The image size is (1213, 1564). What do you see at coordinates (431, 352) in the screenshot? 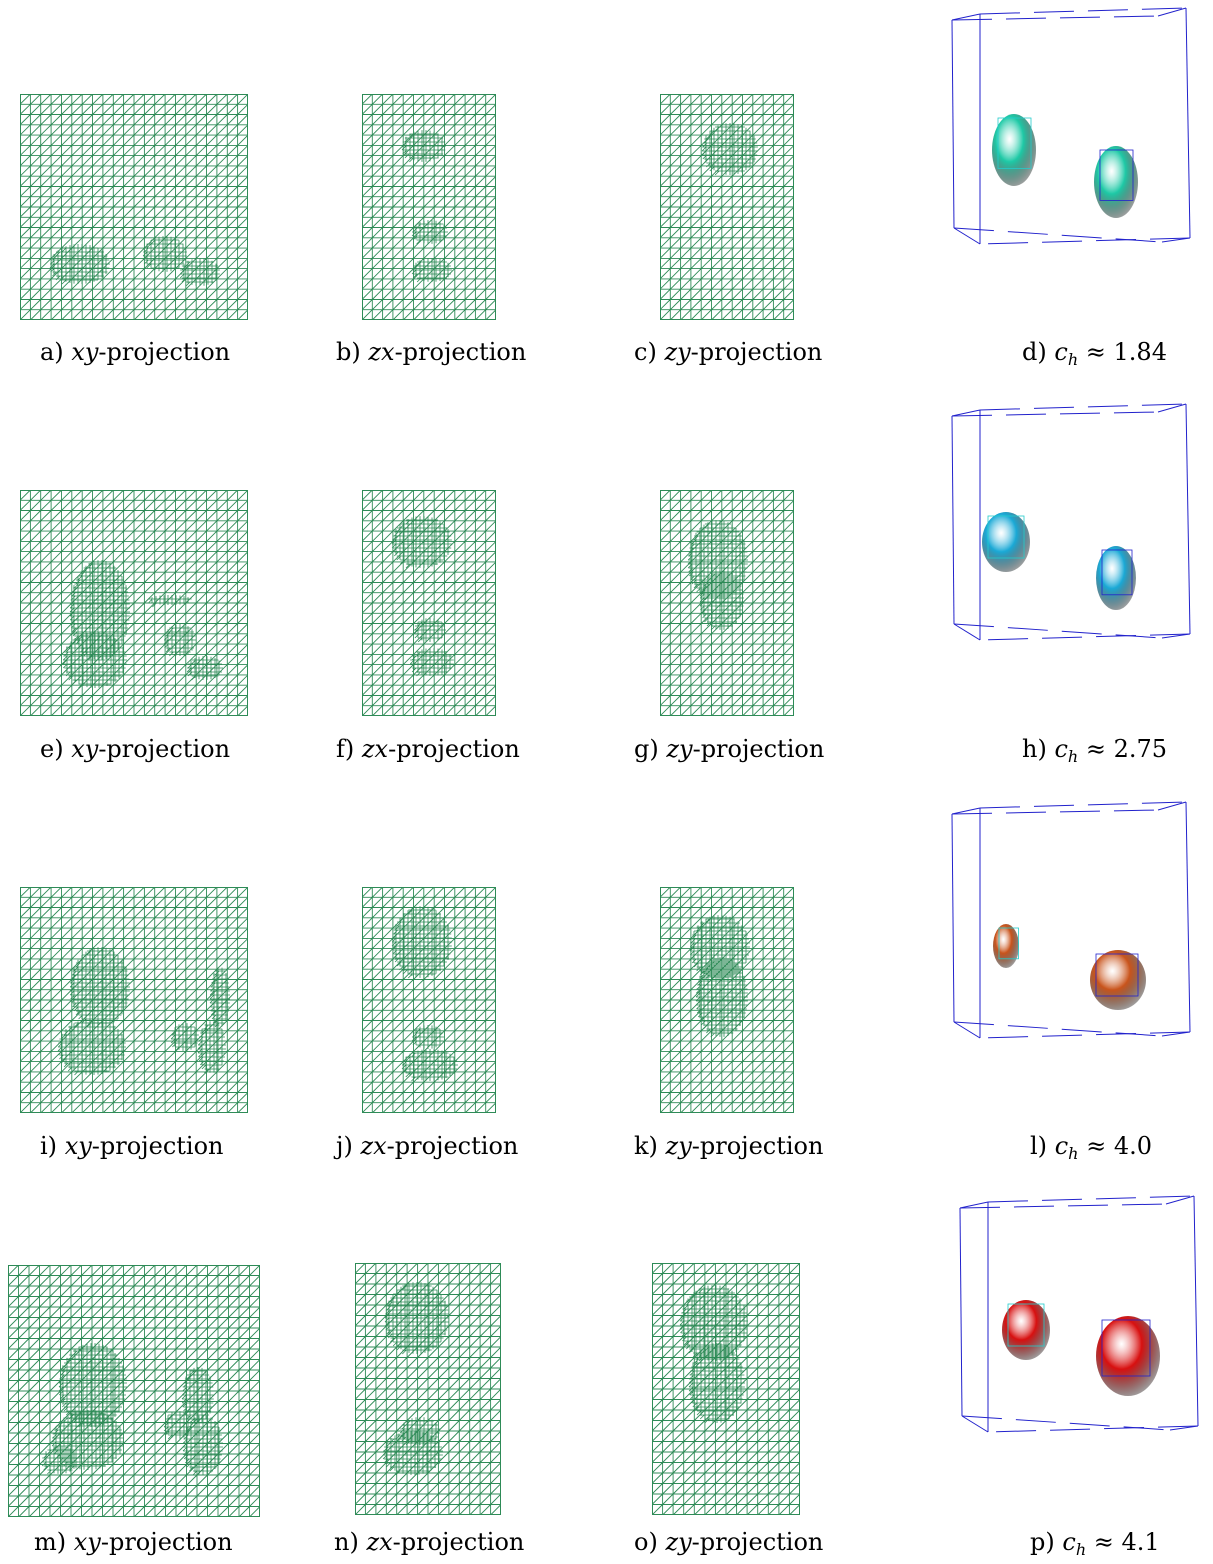
I see `caption-b: b) zx-projection` at bounding box center [431, 352].